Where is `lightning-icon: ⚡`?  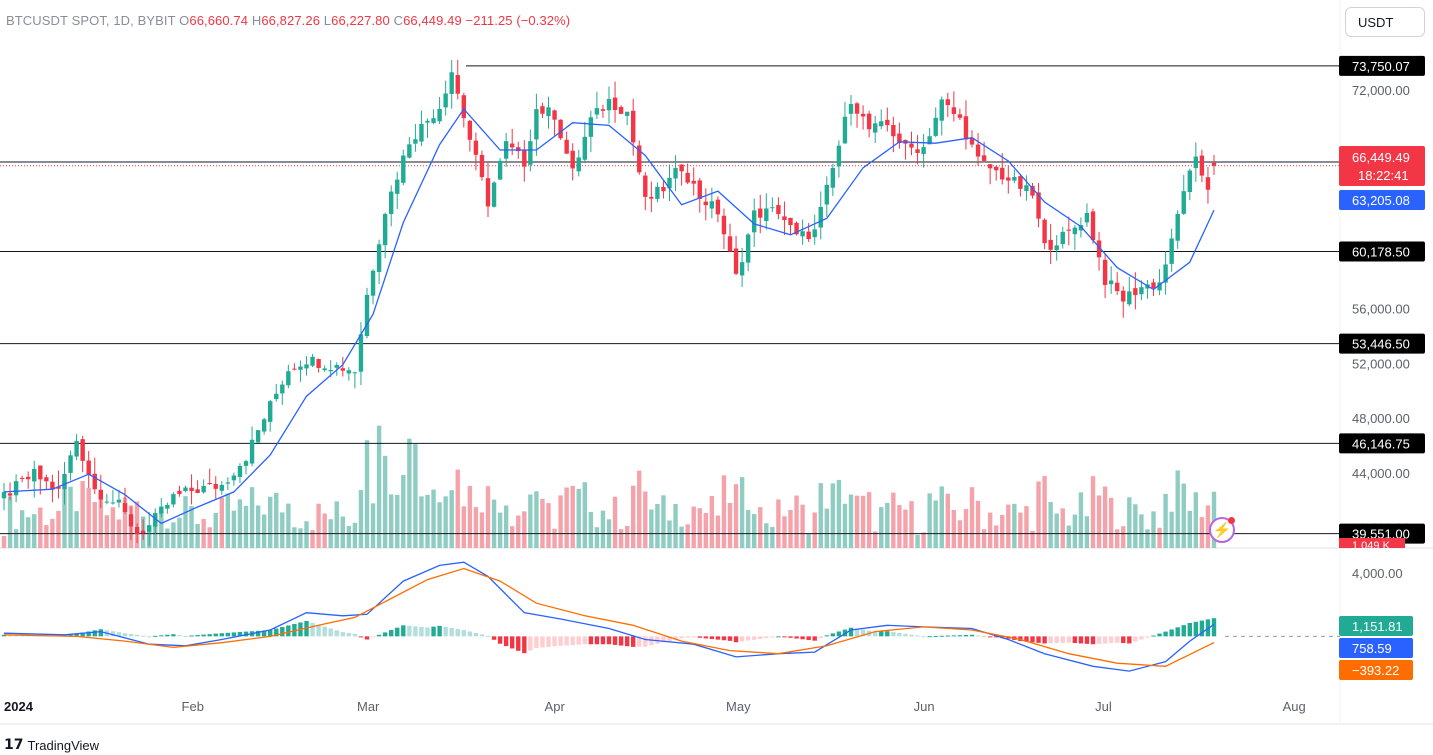 lightning-icon: ⚡ is located at coordinates (1222, 530).